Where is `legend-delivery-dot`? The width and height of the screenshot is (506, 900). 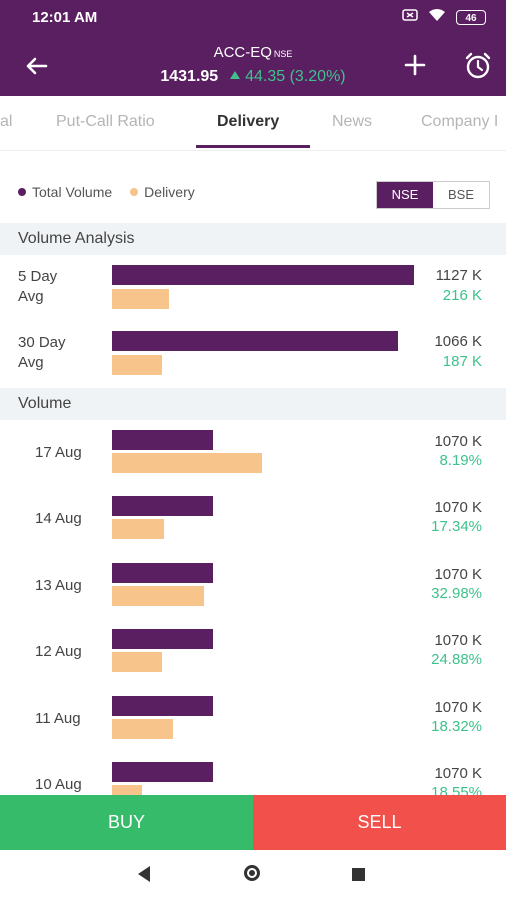
legend-delivery-dot is located at coordinates (134, 192).